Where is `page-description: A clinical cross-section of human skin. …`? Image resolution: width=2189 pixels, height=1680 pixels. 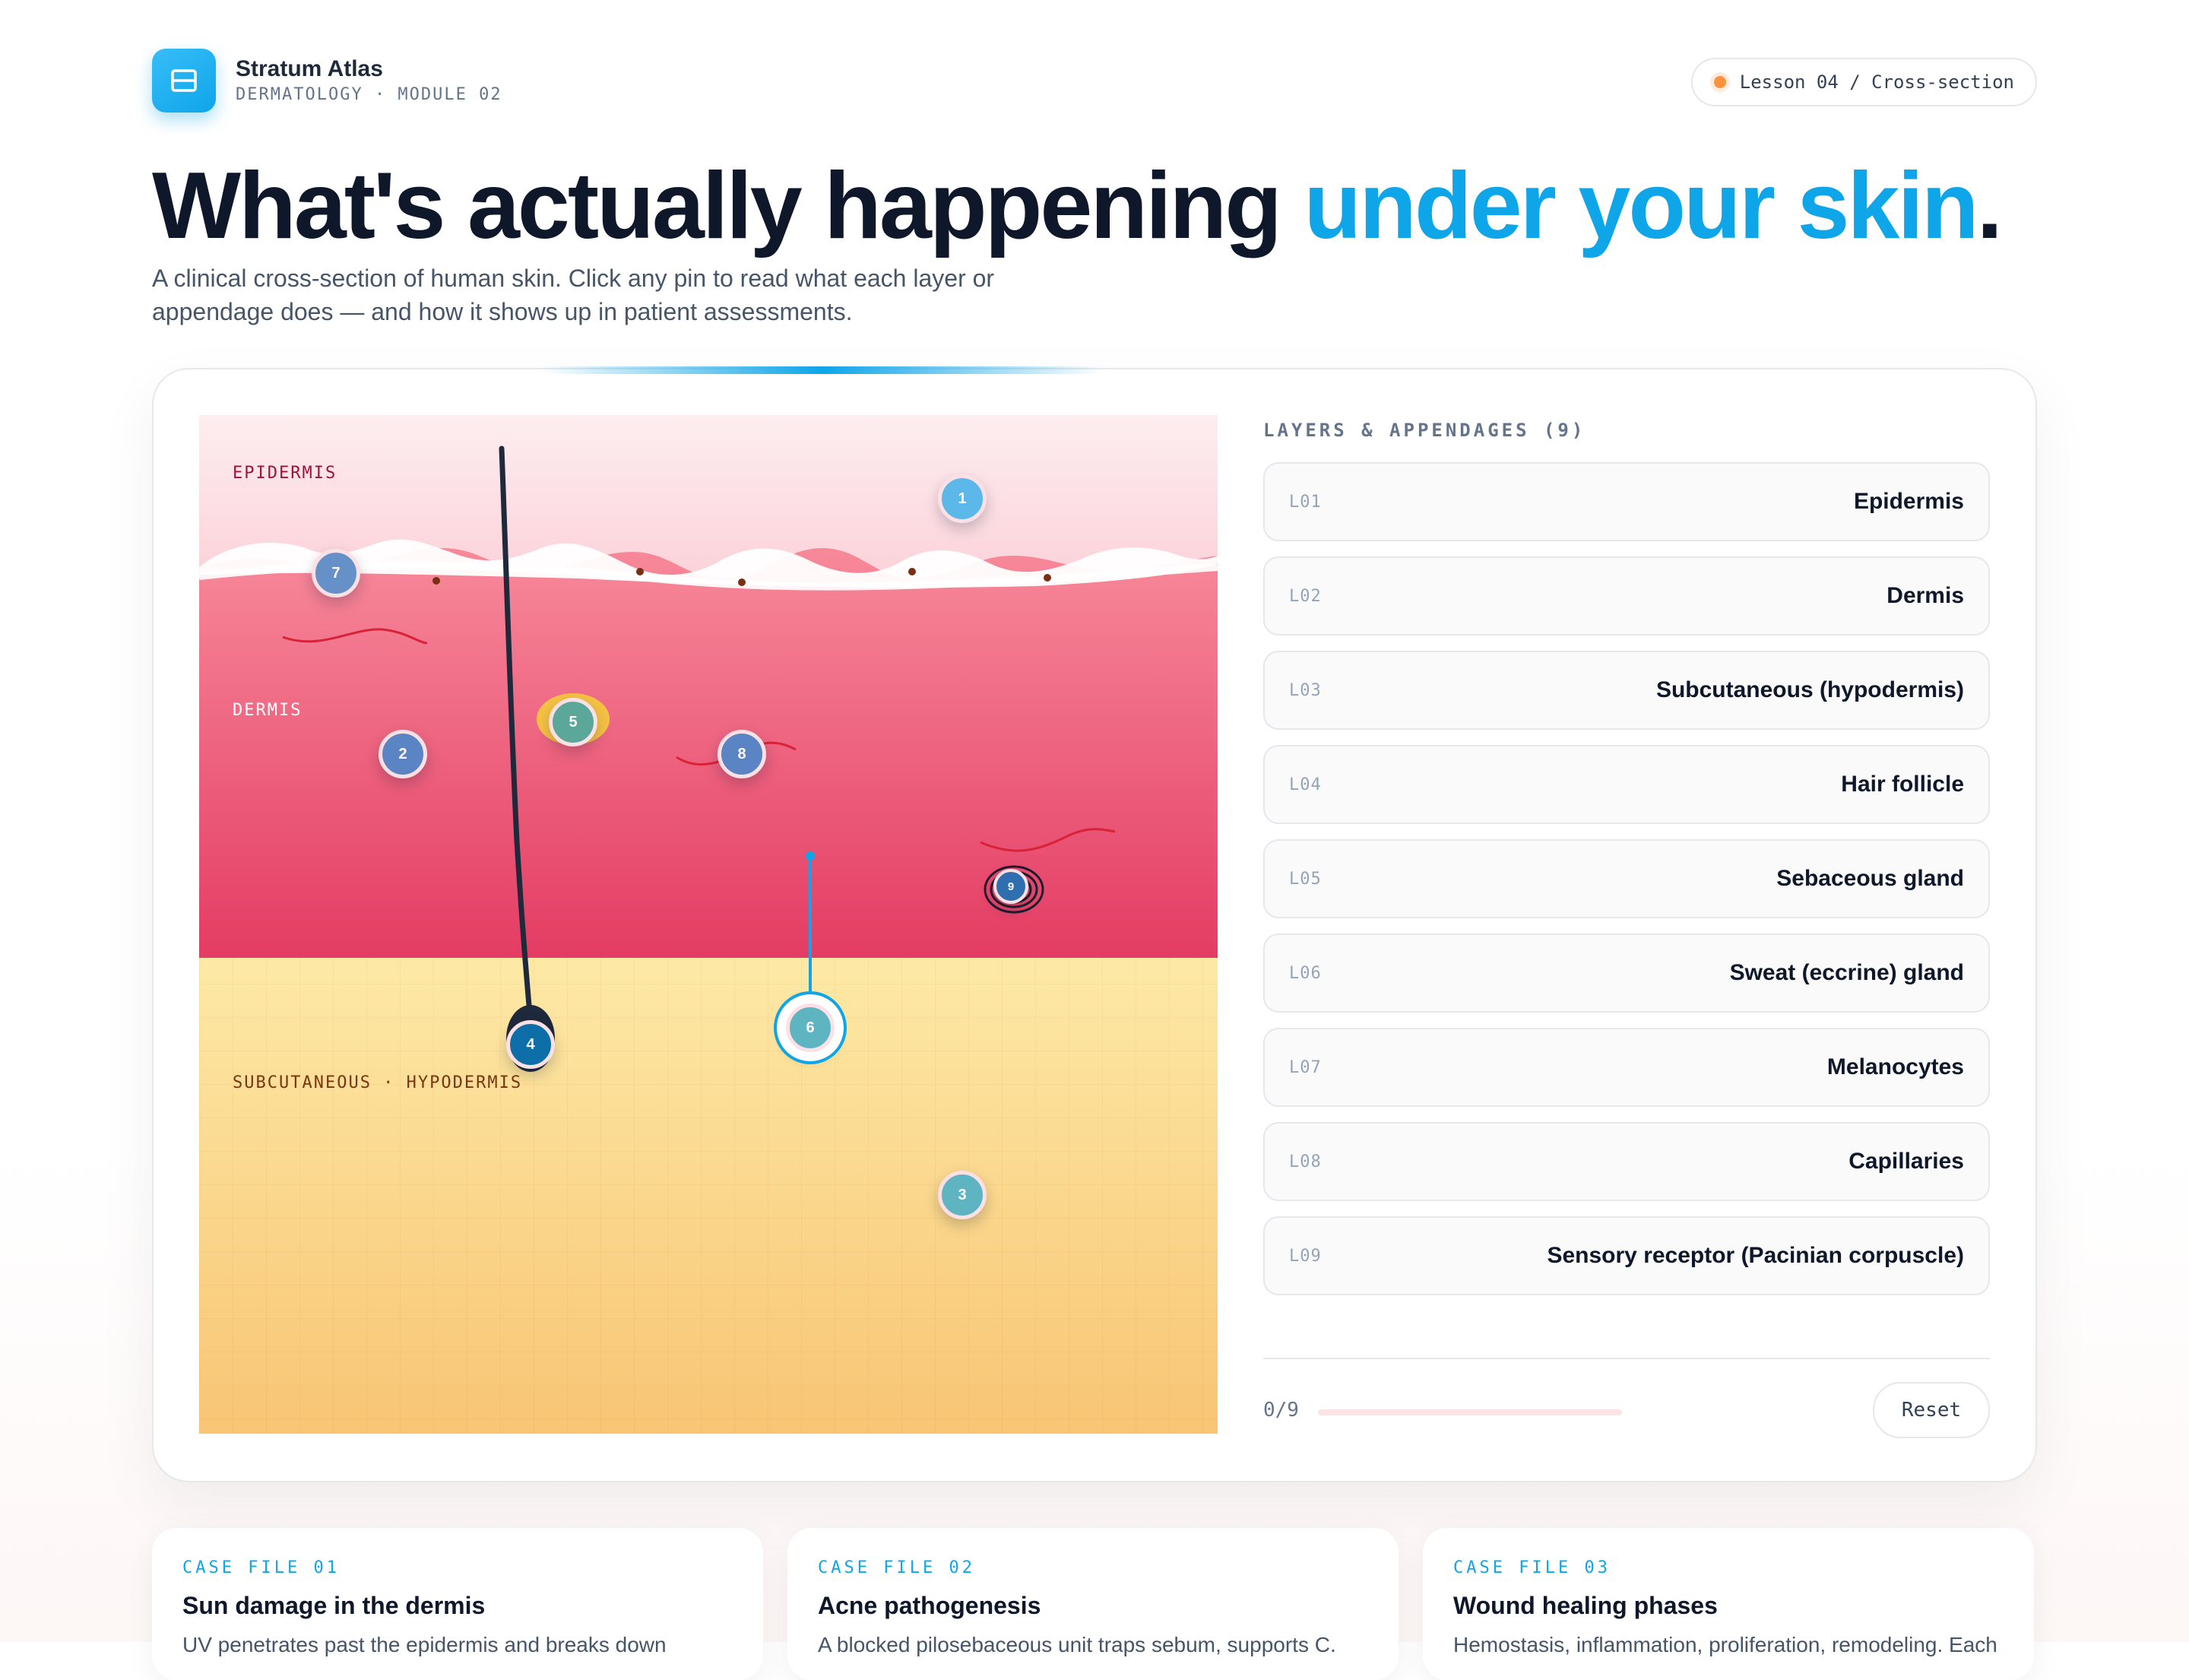 page-description: A clinical cross-section of human skin. … is located at coordinates (573, 295).